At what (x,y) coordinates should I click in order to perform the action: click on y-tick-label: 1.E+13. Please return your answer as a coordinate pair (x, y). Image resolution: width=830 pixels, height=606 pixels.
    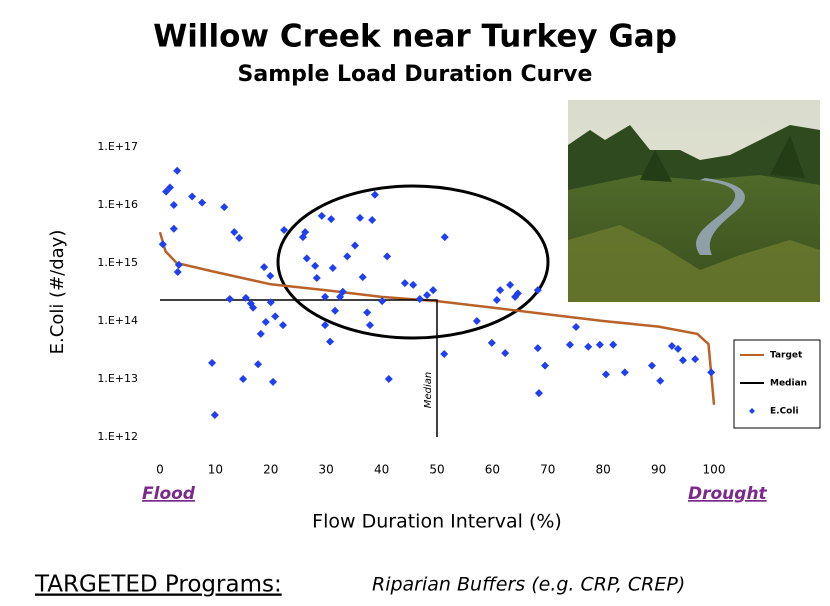
    Looking at the image, I should click on (117, 378).